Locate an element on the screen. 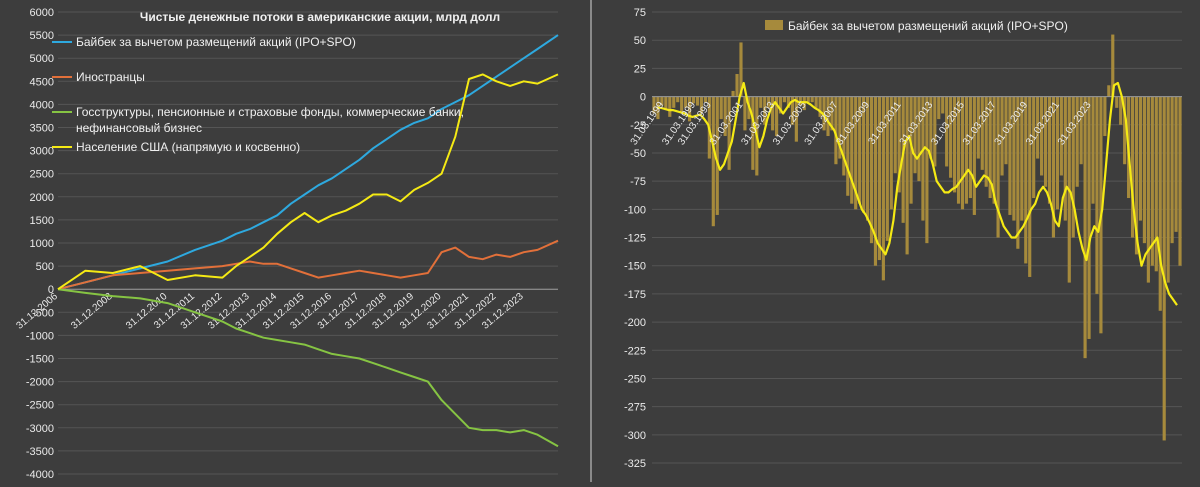  y-tick-label: 2500 is located at coordinates (42, 175).